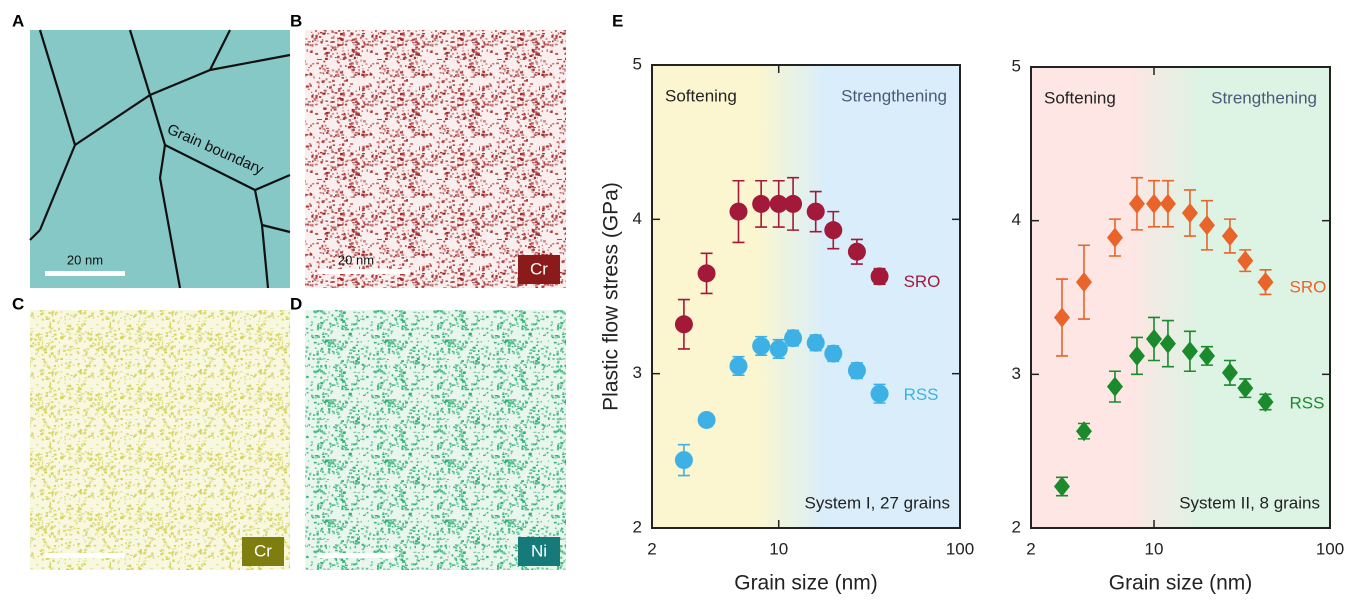 The width and height of the screenshot is (1356, 600). Describe the element at coordinates (18, 303) in the screenshot. I see `panel-label: C` at that location.